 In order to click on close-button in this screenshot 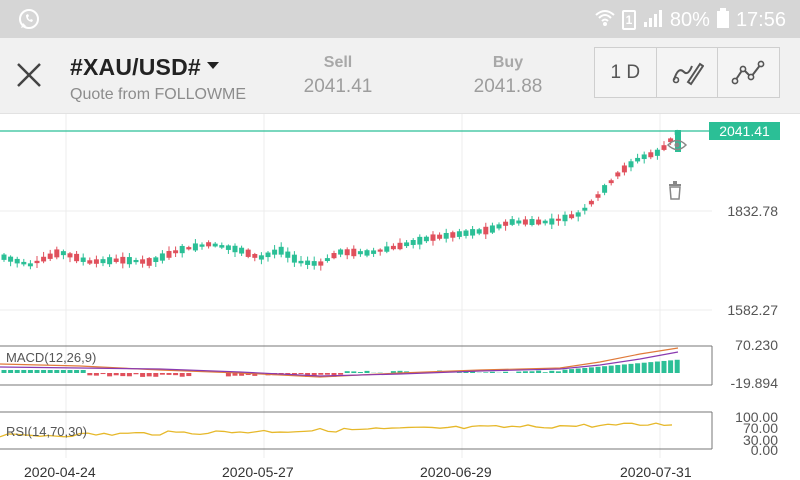, I will do `click(29, 75)`.